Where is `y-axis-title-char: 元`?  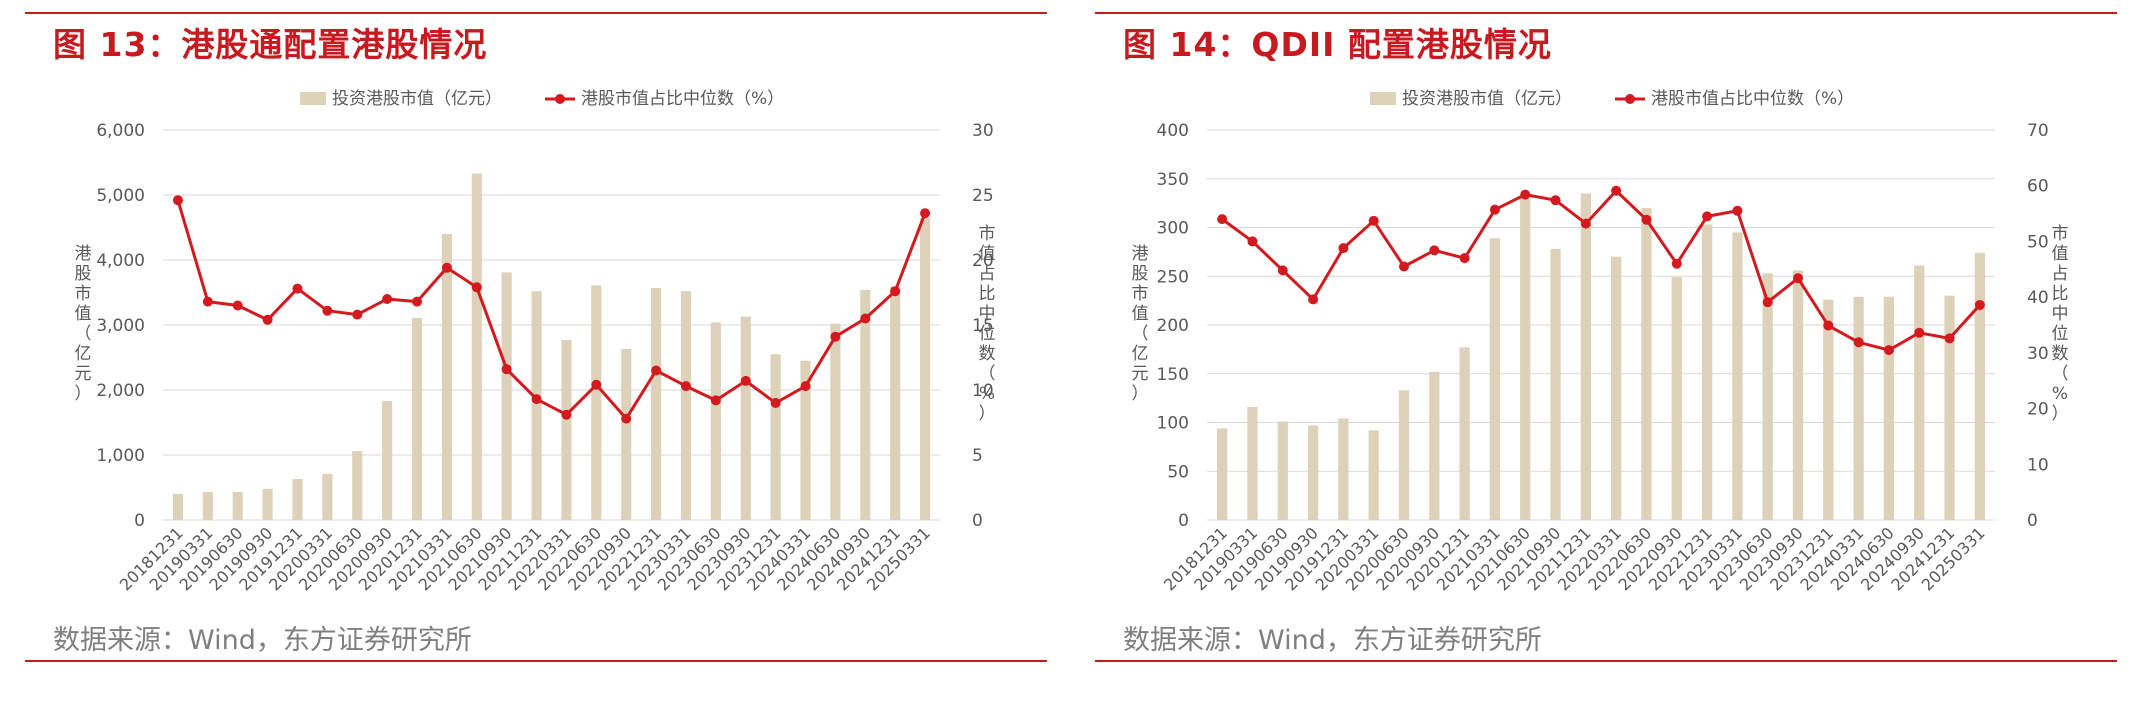
y-axis-title-char: 元 is located at coordinates (1140, 374).